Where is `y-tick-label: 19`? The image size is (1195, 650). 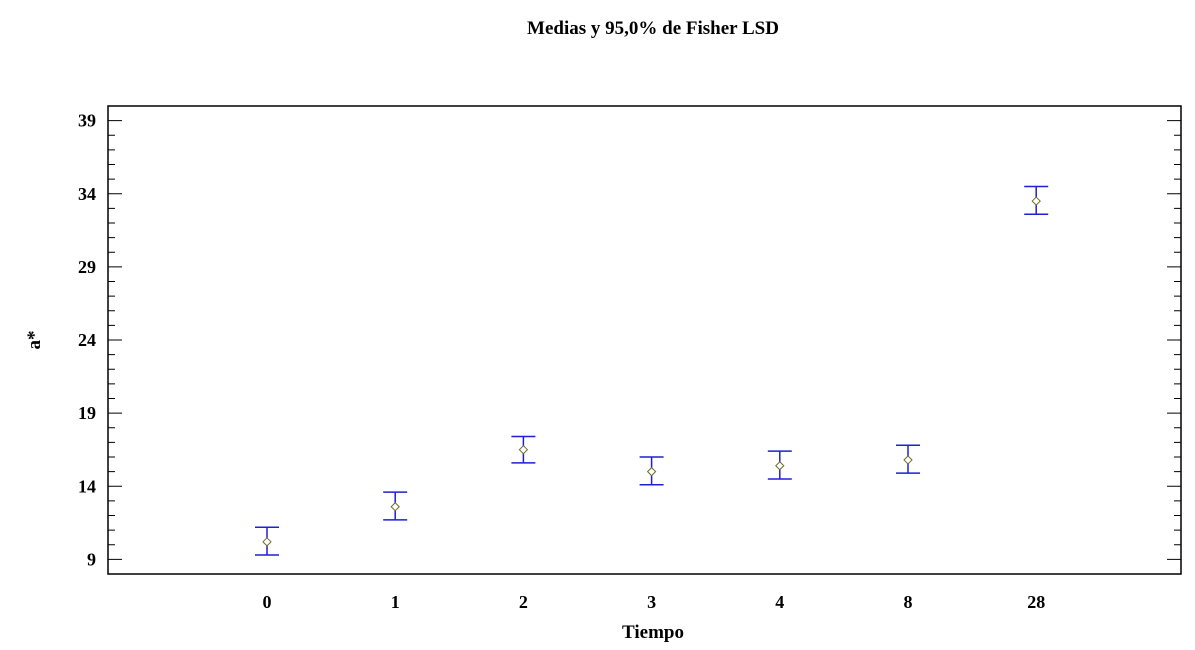
y-tick-label: 19 is located at coordinates (87, 413).